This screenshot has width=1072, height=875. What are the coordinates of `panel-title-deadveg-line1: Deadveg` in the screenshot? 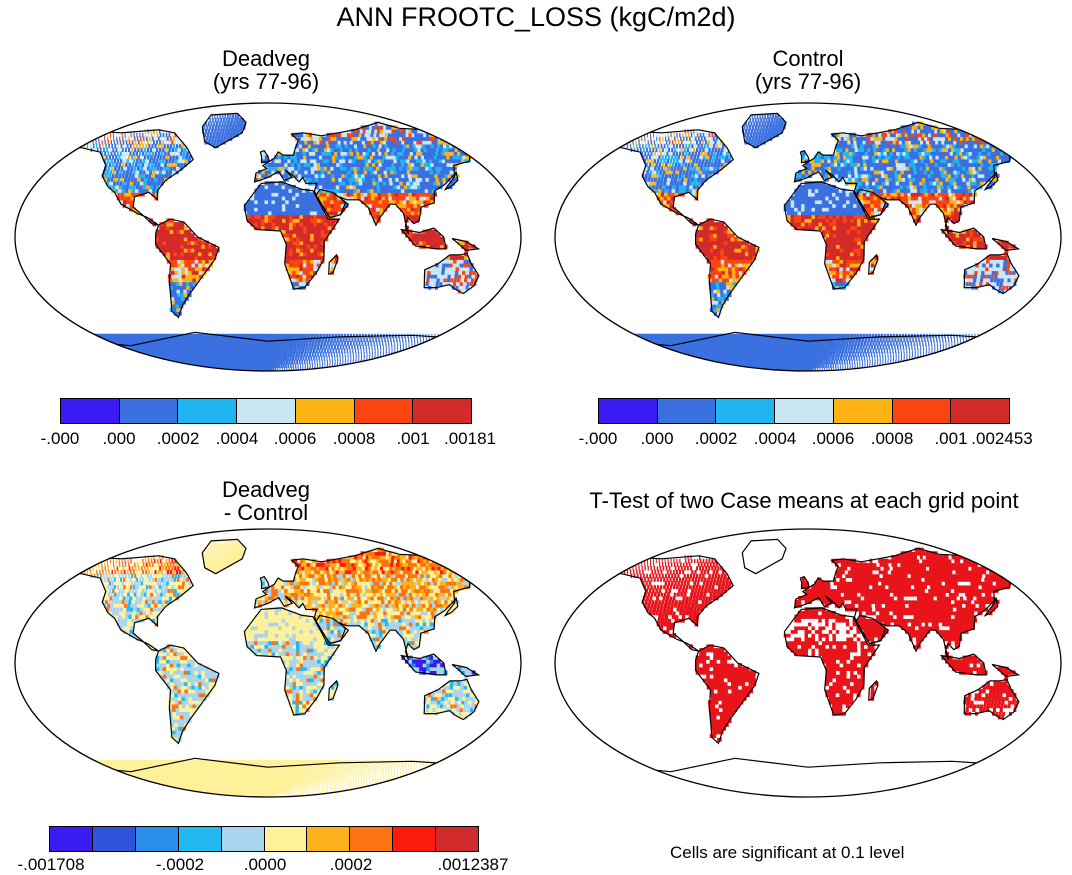 It's located at (266, 58).